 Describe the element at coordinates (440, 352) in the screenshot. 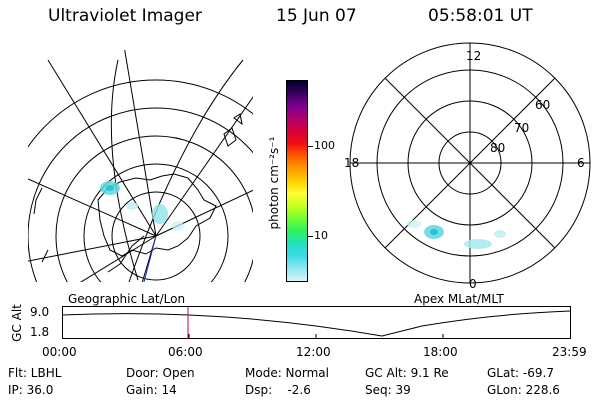

I see `timeline-xtick-3: 18:00` at that location.